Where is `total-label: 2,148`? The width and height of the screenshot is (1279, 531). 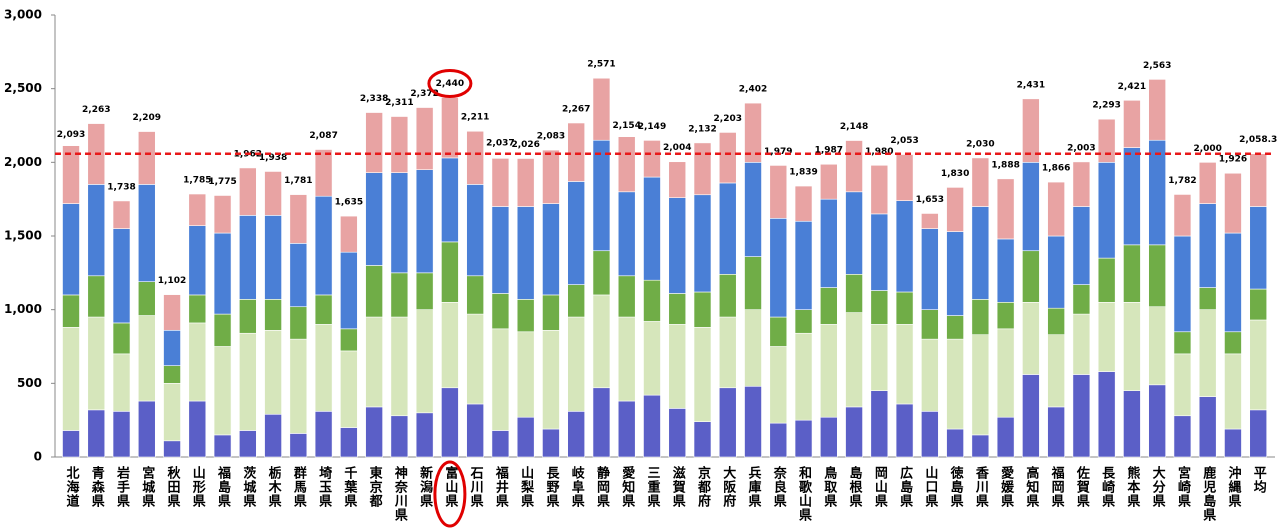 total-label: 2,148 is located at coordinates (854, 127).